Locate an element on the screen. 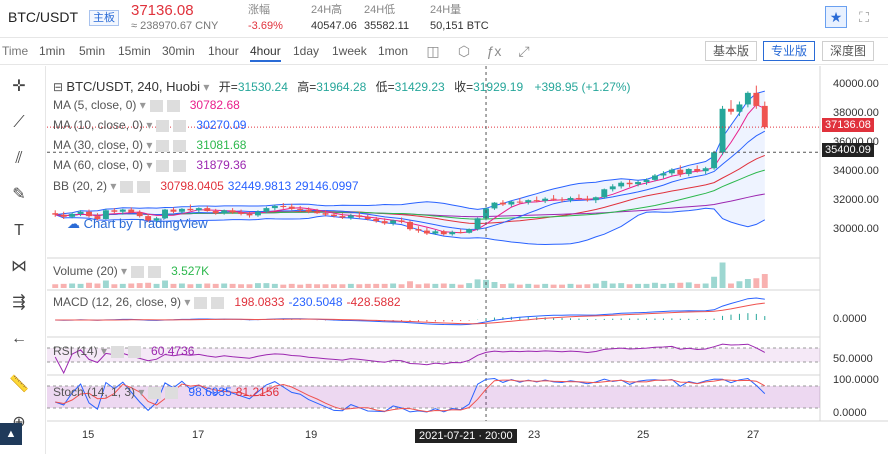 Image resolution: width=888 pixels, height=457 pixels. forecast-icon: ⇶ is located at coordinates (19, 302).